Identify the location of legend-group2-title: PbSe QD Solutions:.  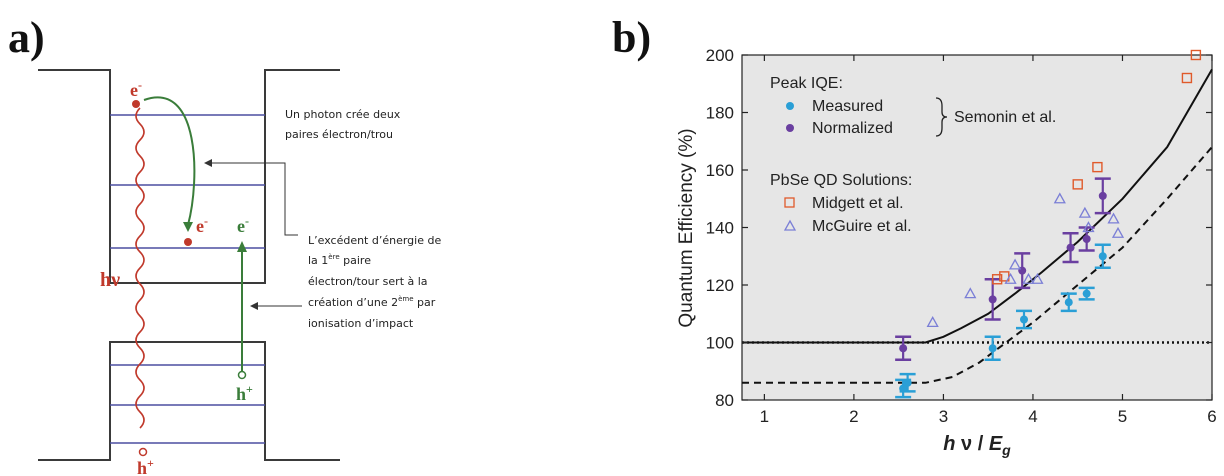
(841, 180).